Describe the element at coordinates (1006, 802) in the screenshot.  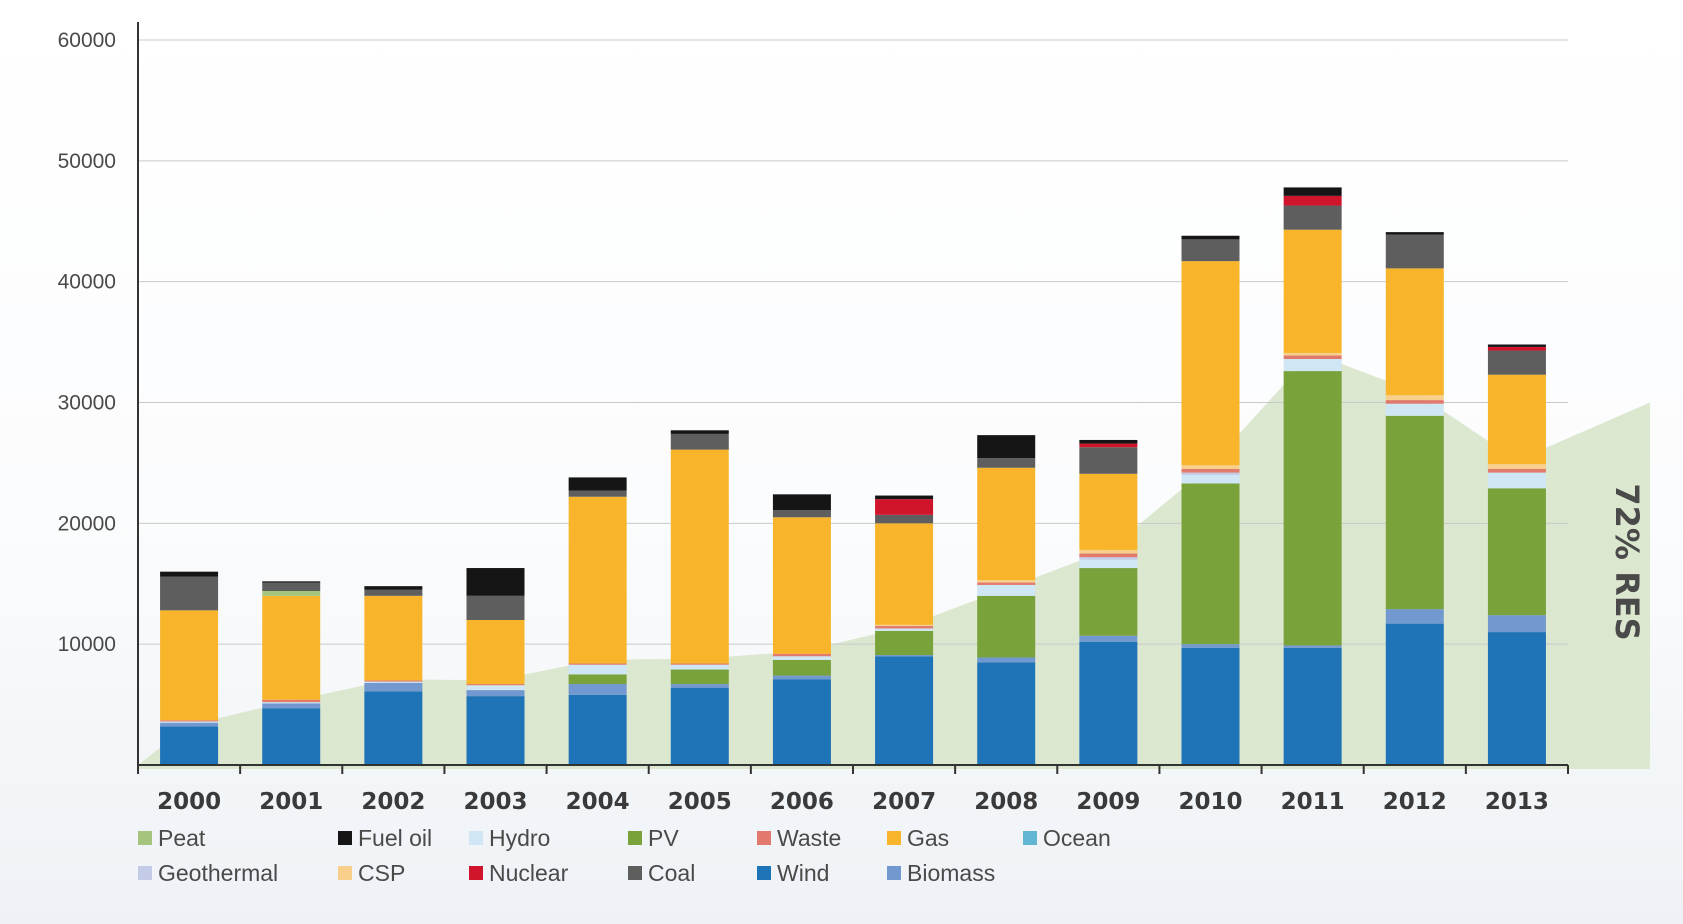
I see `x-tick-label: 2008` at that location.